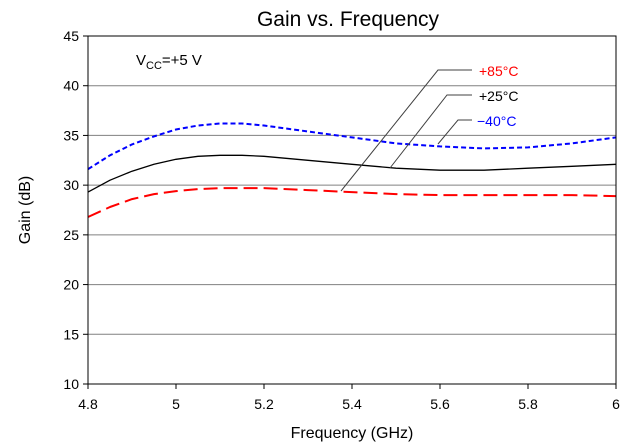 This screenshot has width=630, height=447. What do you see at coordinates (348, 19) in the screenshot?
I see `chart-title: Gain vs. Frequency` at bounding box center [348, 19].